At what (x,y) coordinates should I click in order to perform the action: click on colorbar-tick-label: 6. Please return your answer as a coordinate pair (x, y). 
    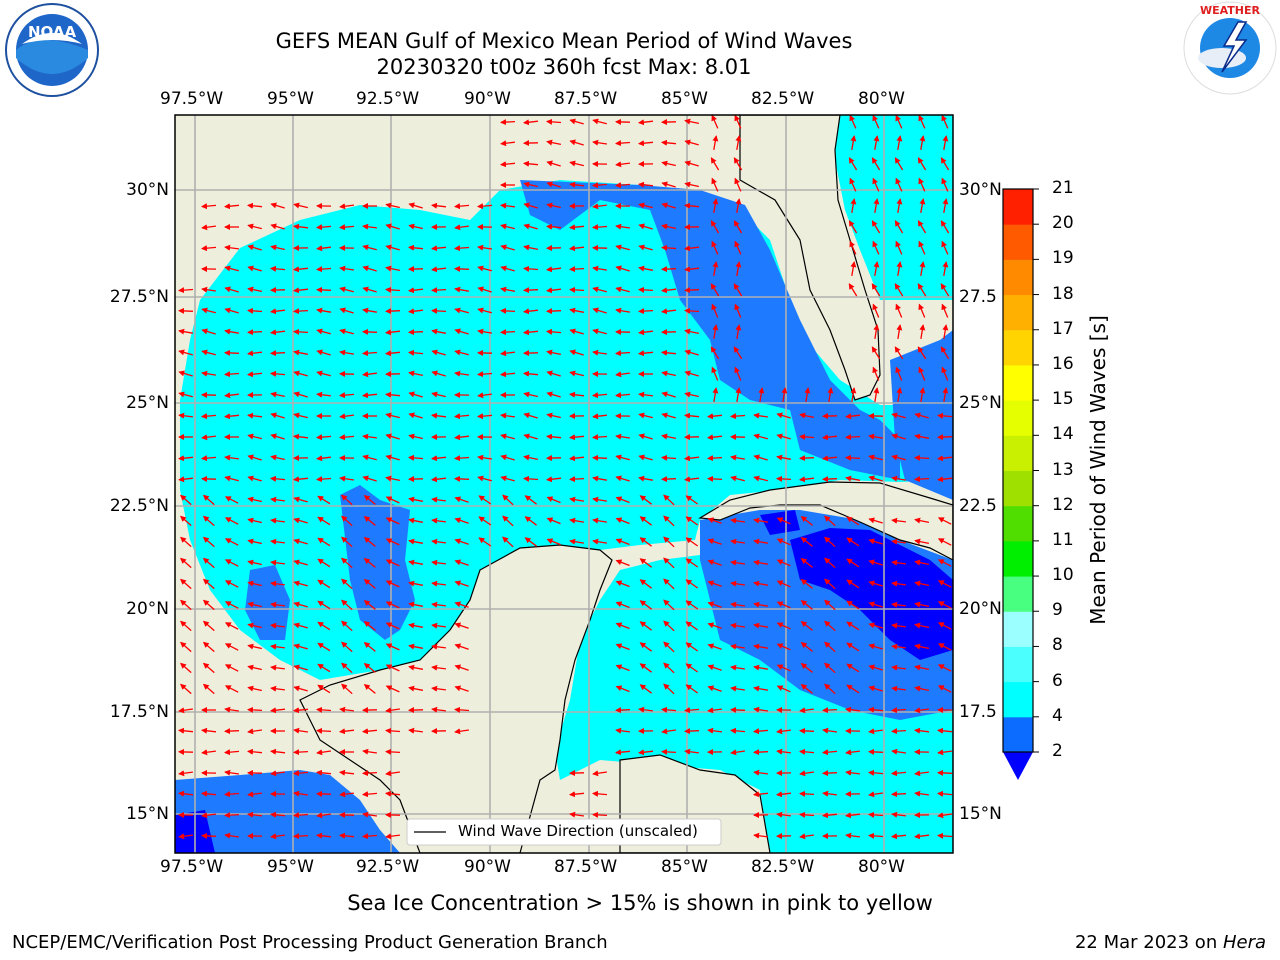
    Looking at the image, I should click on (1057, 680).